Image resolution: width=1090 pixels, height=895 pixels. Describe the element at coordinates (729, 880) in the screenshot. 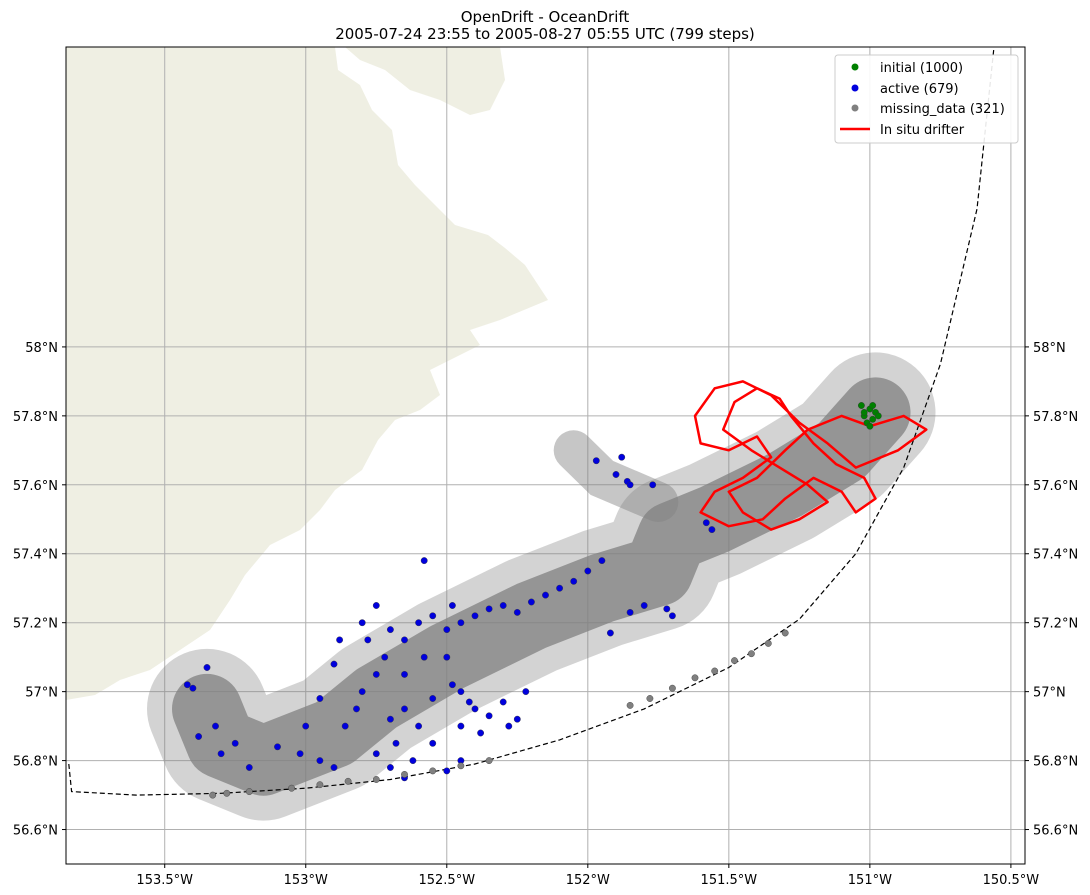

I see `x-tick-label: 151.5°W` at that location.